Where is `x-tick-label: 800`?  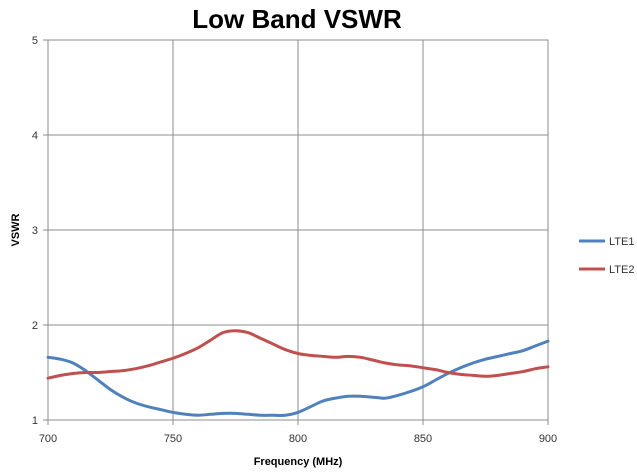 x-tick-label: 800 is located at coordinates (298, 439).